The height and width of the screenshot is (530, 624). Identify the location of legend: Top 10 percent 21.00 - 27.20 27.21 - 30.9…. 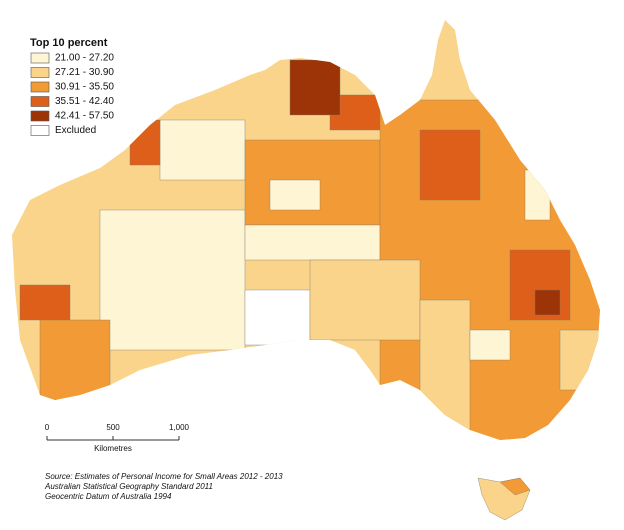
(72, 86).